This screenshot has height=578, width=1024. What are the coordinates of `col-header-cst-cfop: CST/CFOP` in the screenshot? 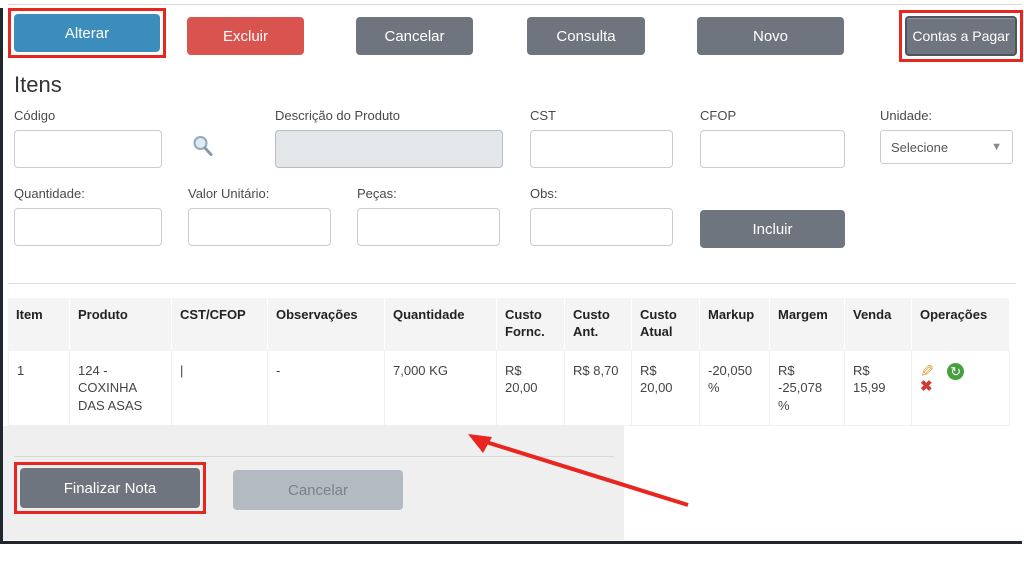 It's located at (220, 324).